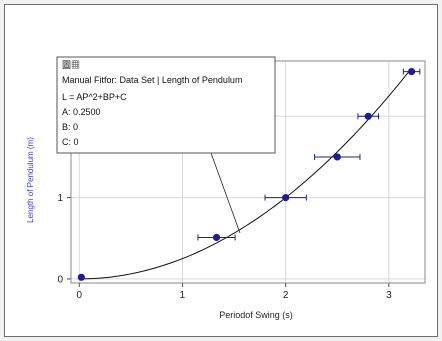 Image resolution: width=442 pixels, height=341 pixels. What do you see at coordinates (70, 142) in the screenshot?
I see `annotation-line-5: C: 0` at bounding box center [70, 142].